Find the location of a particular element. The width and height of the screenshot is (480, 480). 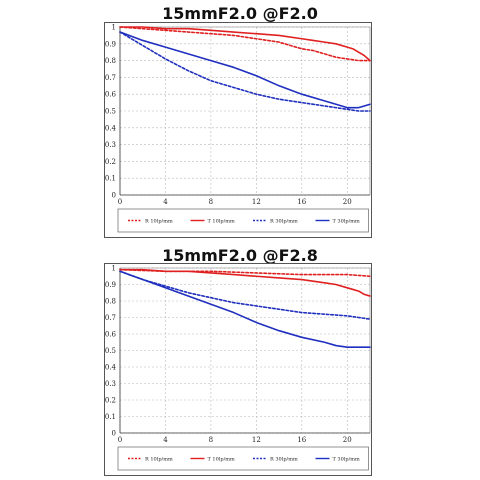

chart-title-f2-0: 15mmF2.0 @F2.0 is located at coordinates (240, 13).